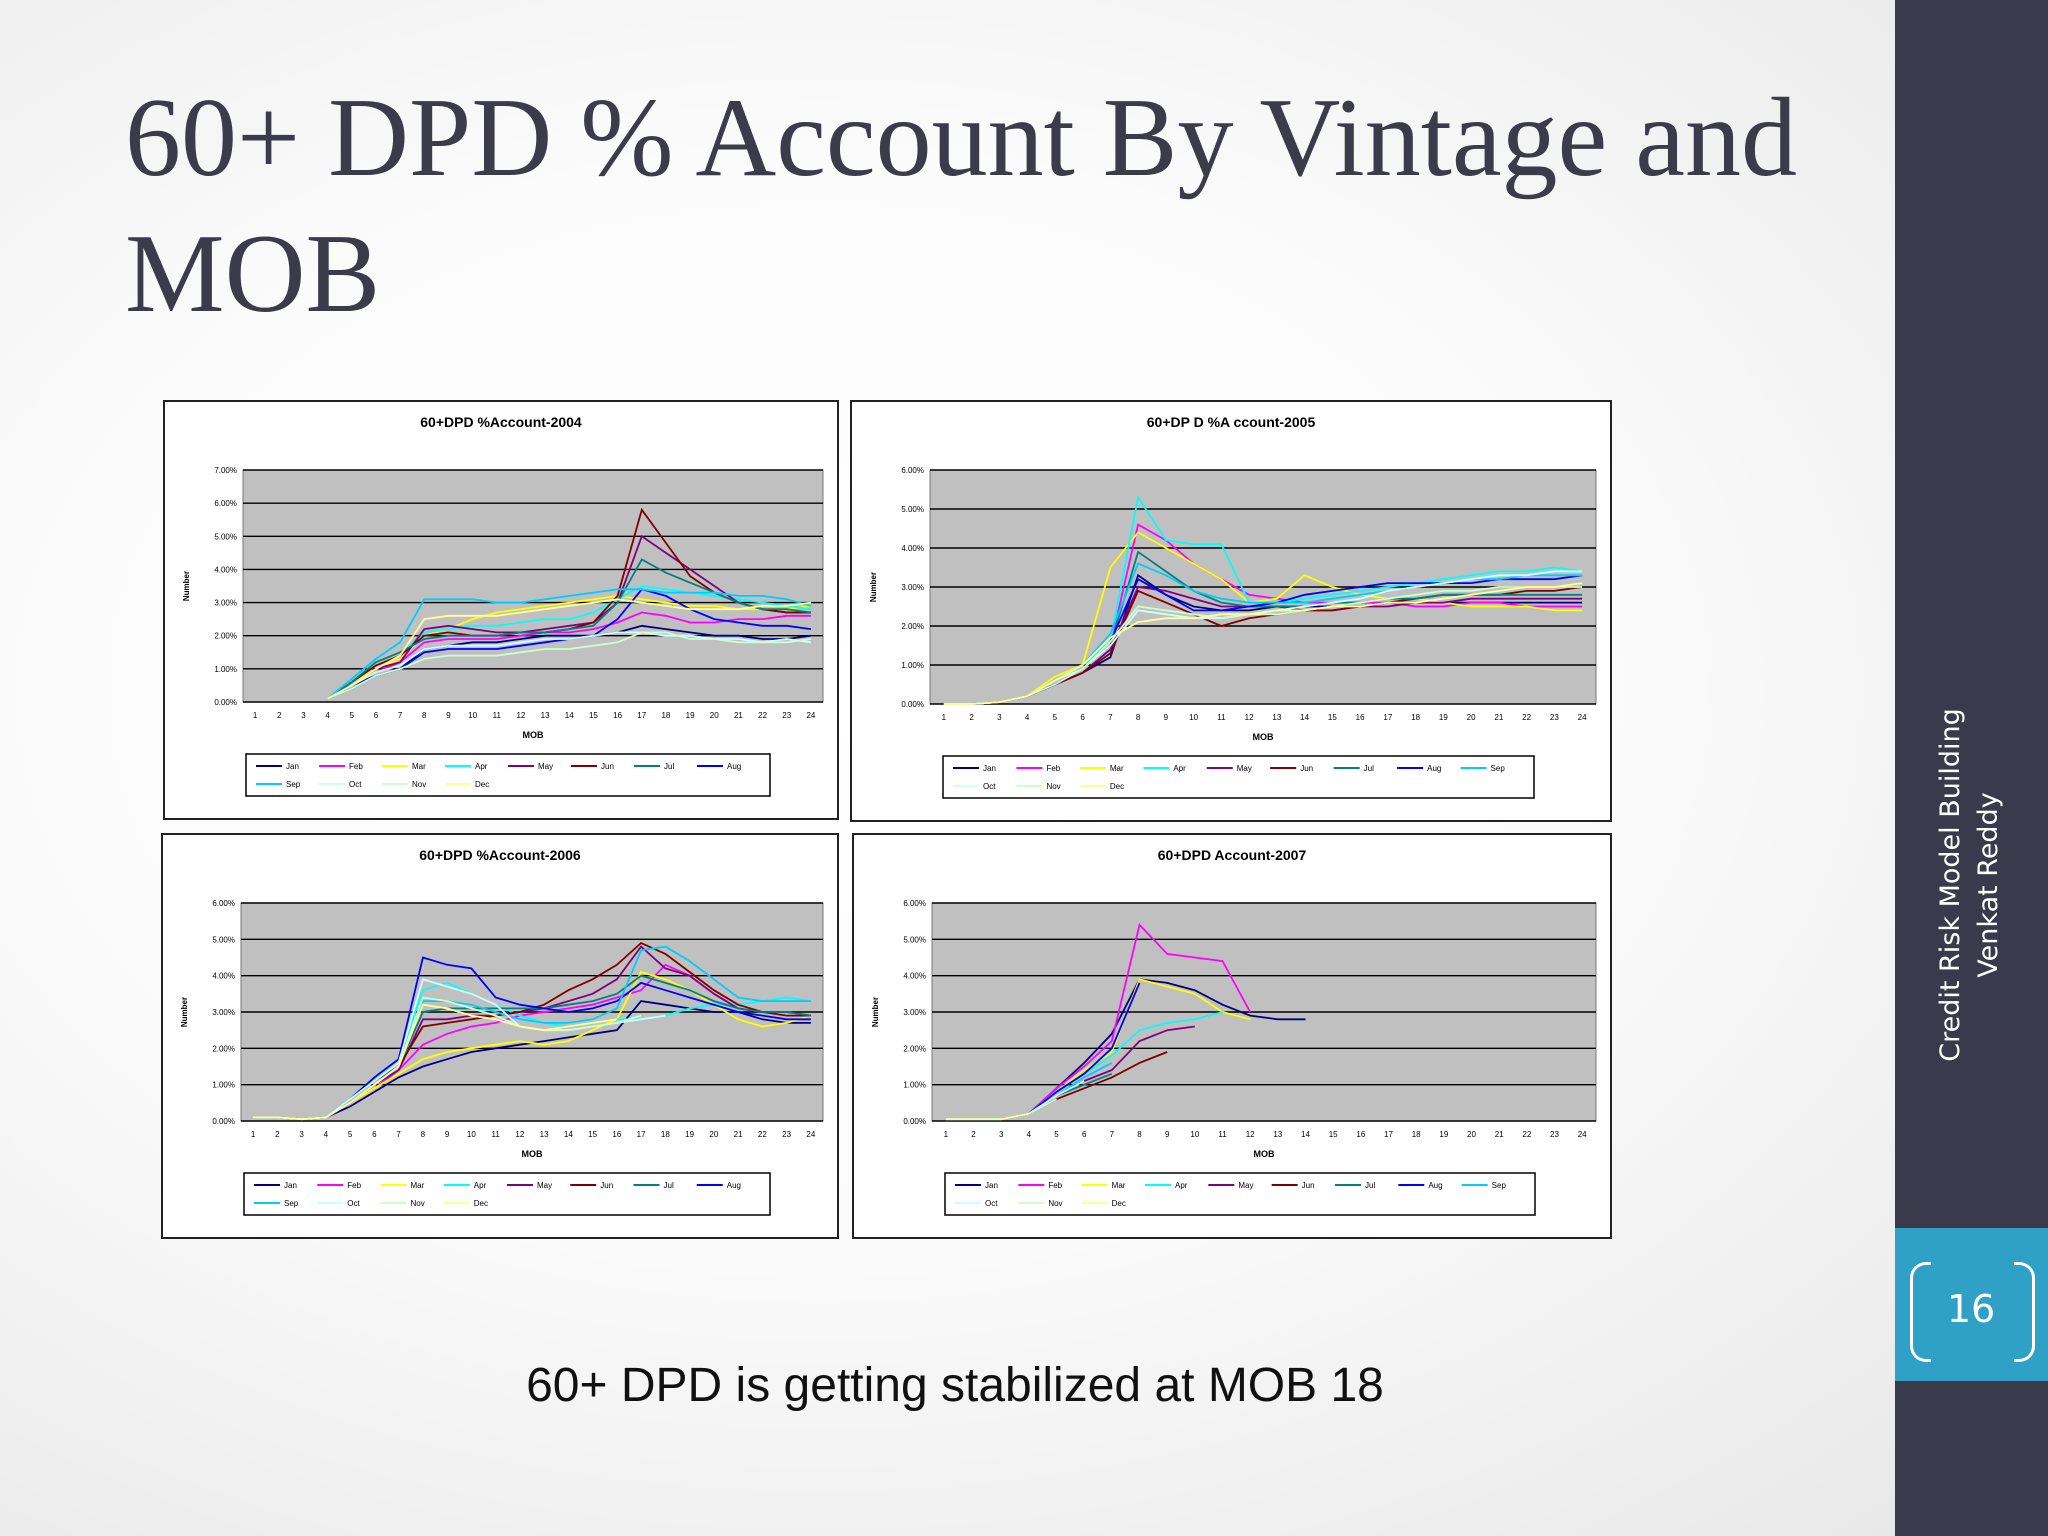 This screenshot has width=2048, height=1536. I want to click on chart-title: 60+DPD Account-2007, so click(1232, 855).